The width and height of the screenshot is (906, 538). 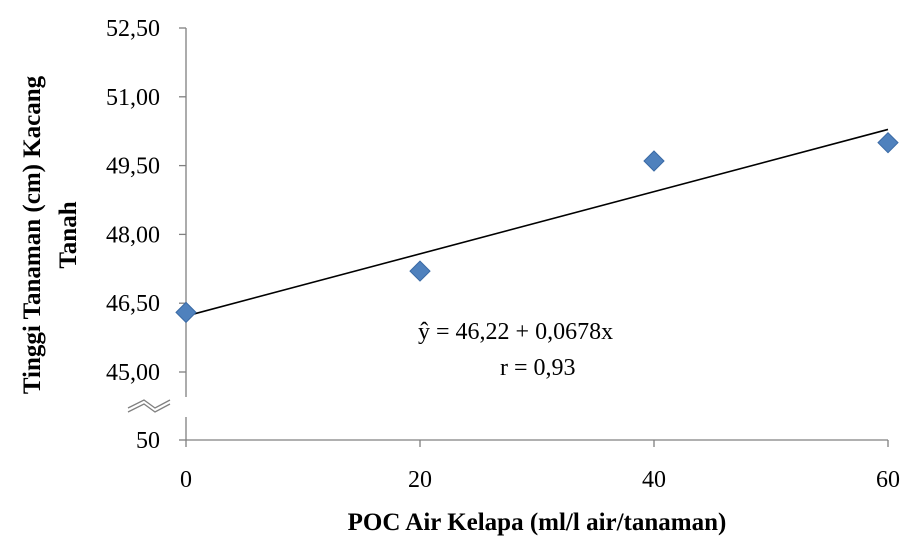 I want to click on y-tick-label: 52,50, so click(x=133, y=29).